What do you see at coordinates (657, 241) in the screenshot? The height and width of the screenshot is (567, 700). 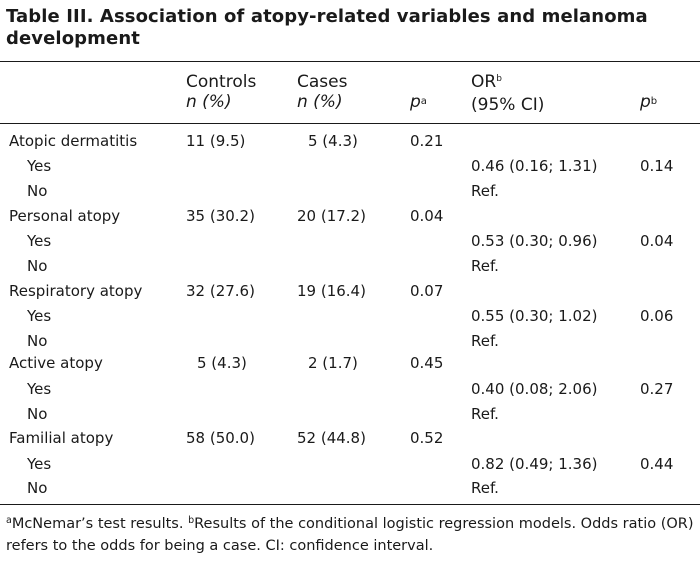 I see `p2-value: 0.04` at bounding box center [657, 241].